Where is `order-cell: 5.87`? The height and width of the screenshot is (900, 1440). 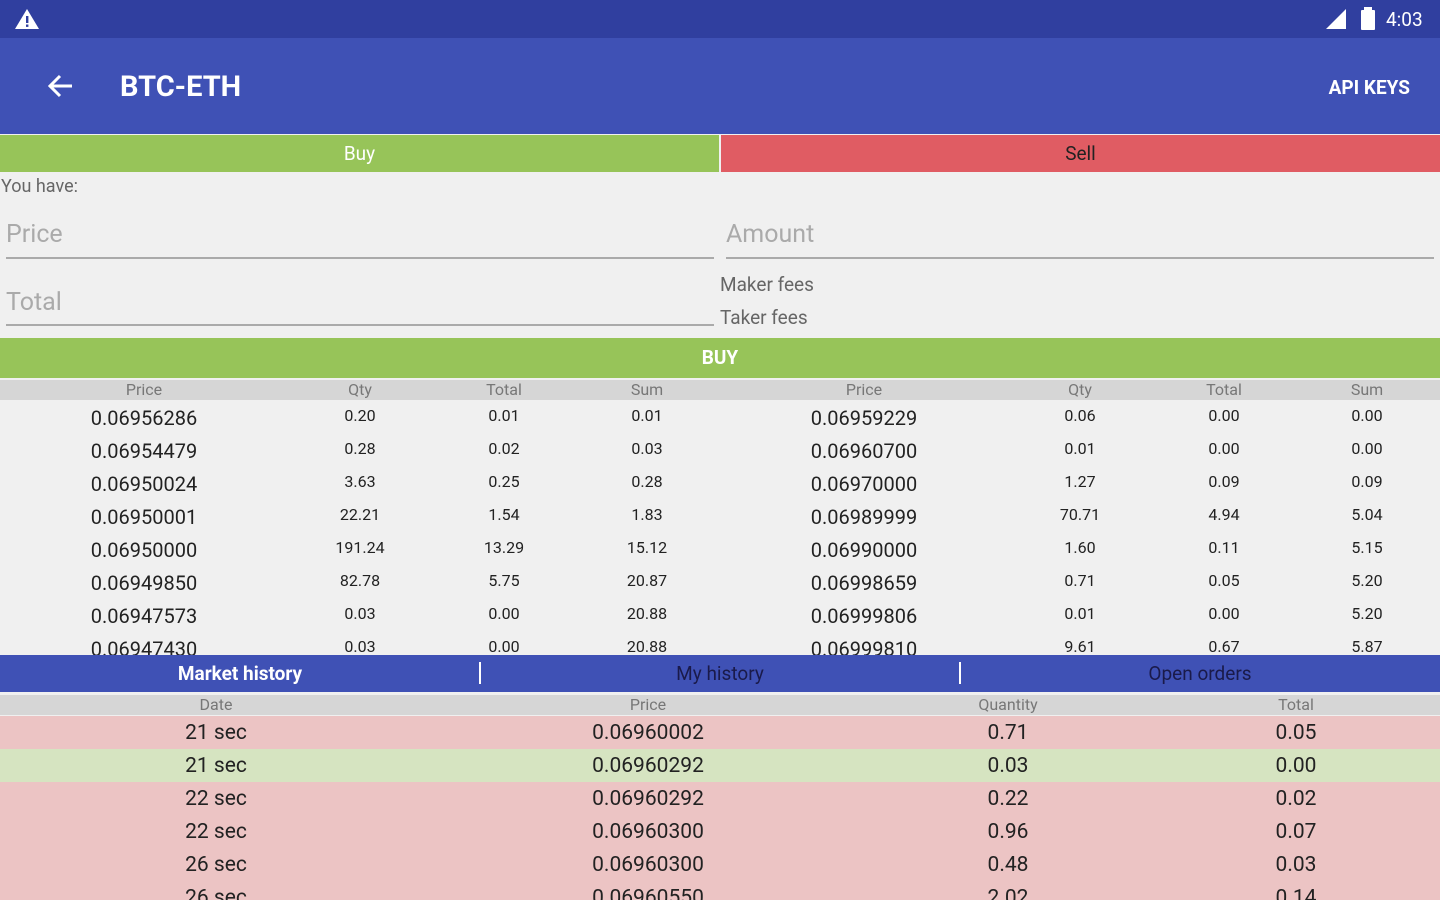
order-cell: 5.87 is located at coordinates (1367, 646).